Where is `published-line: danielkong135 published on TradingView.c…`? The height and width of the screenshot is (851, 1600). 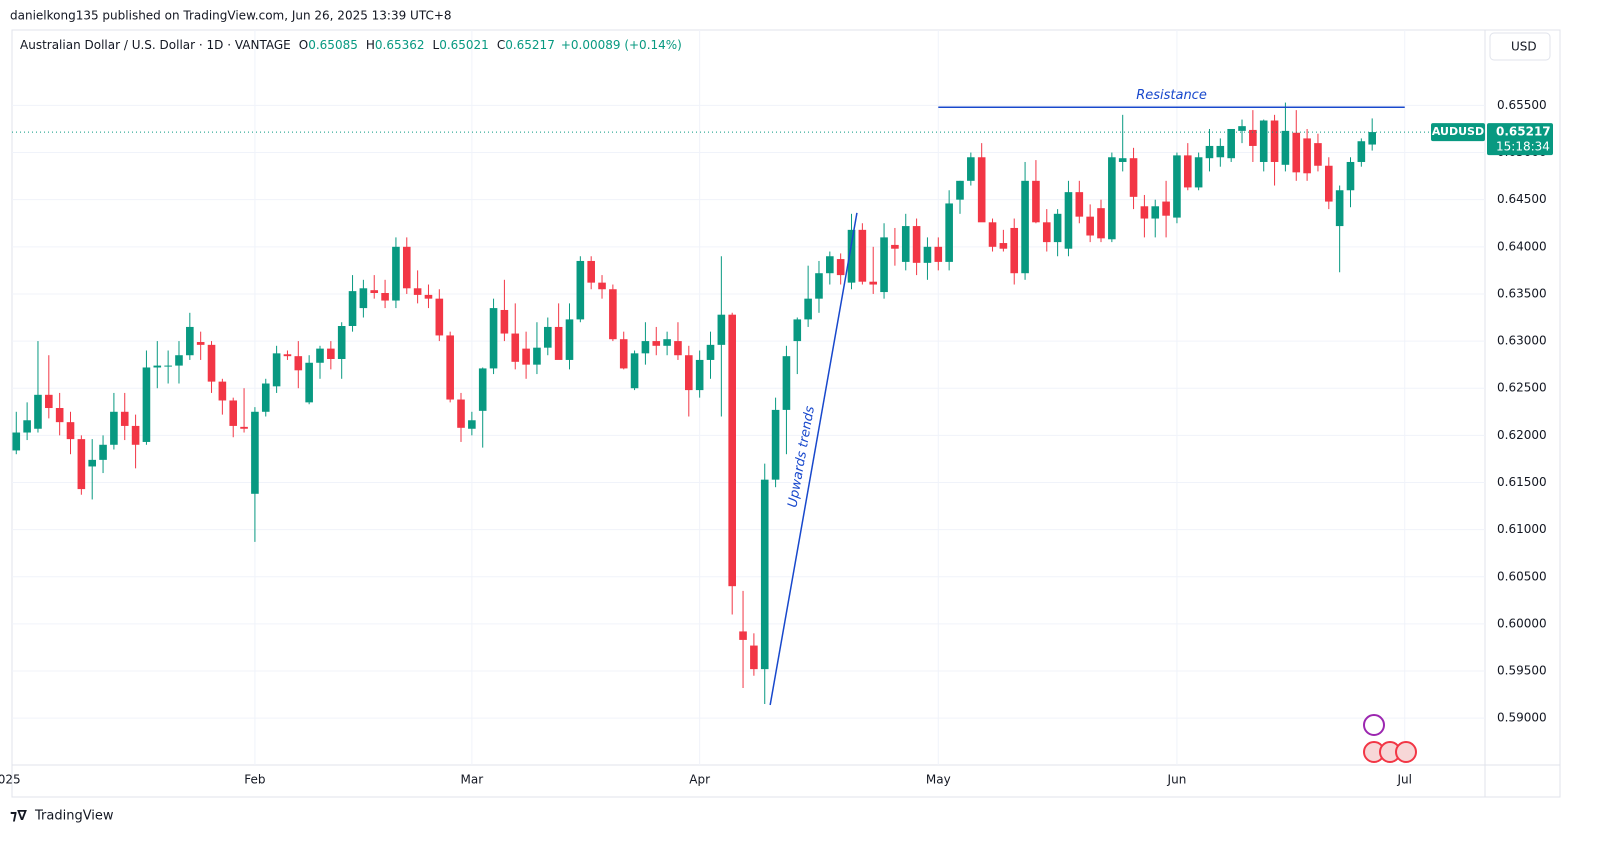
published-line: danielkong135 published on TradingView.c… is located at coordinates (231, 16).